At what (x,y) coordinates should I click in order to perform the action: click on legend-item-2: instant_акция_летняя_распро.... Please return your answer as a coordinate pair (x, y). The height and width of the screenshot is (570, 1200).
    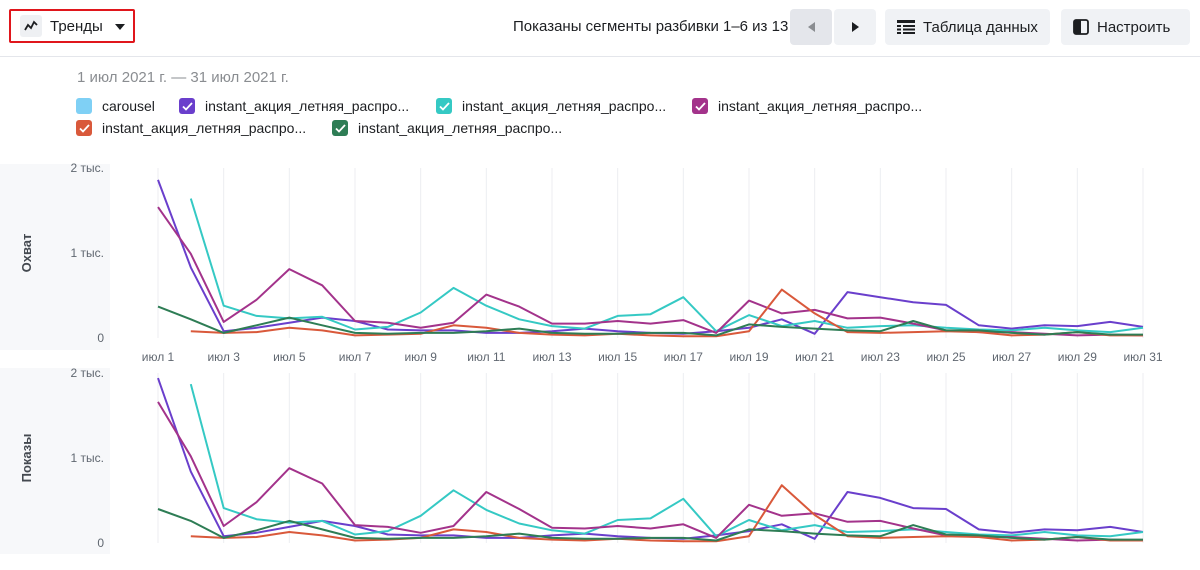
    Looking at the image, I should click on (294, 106).